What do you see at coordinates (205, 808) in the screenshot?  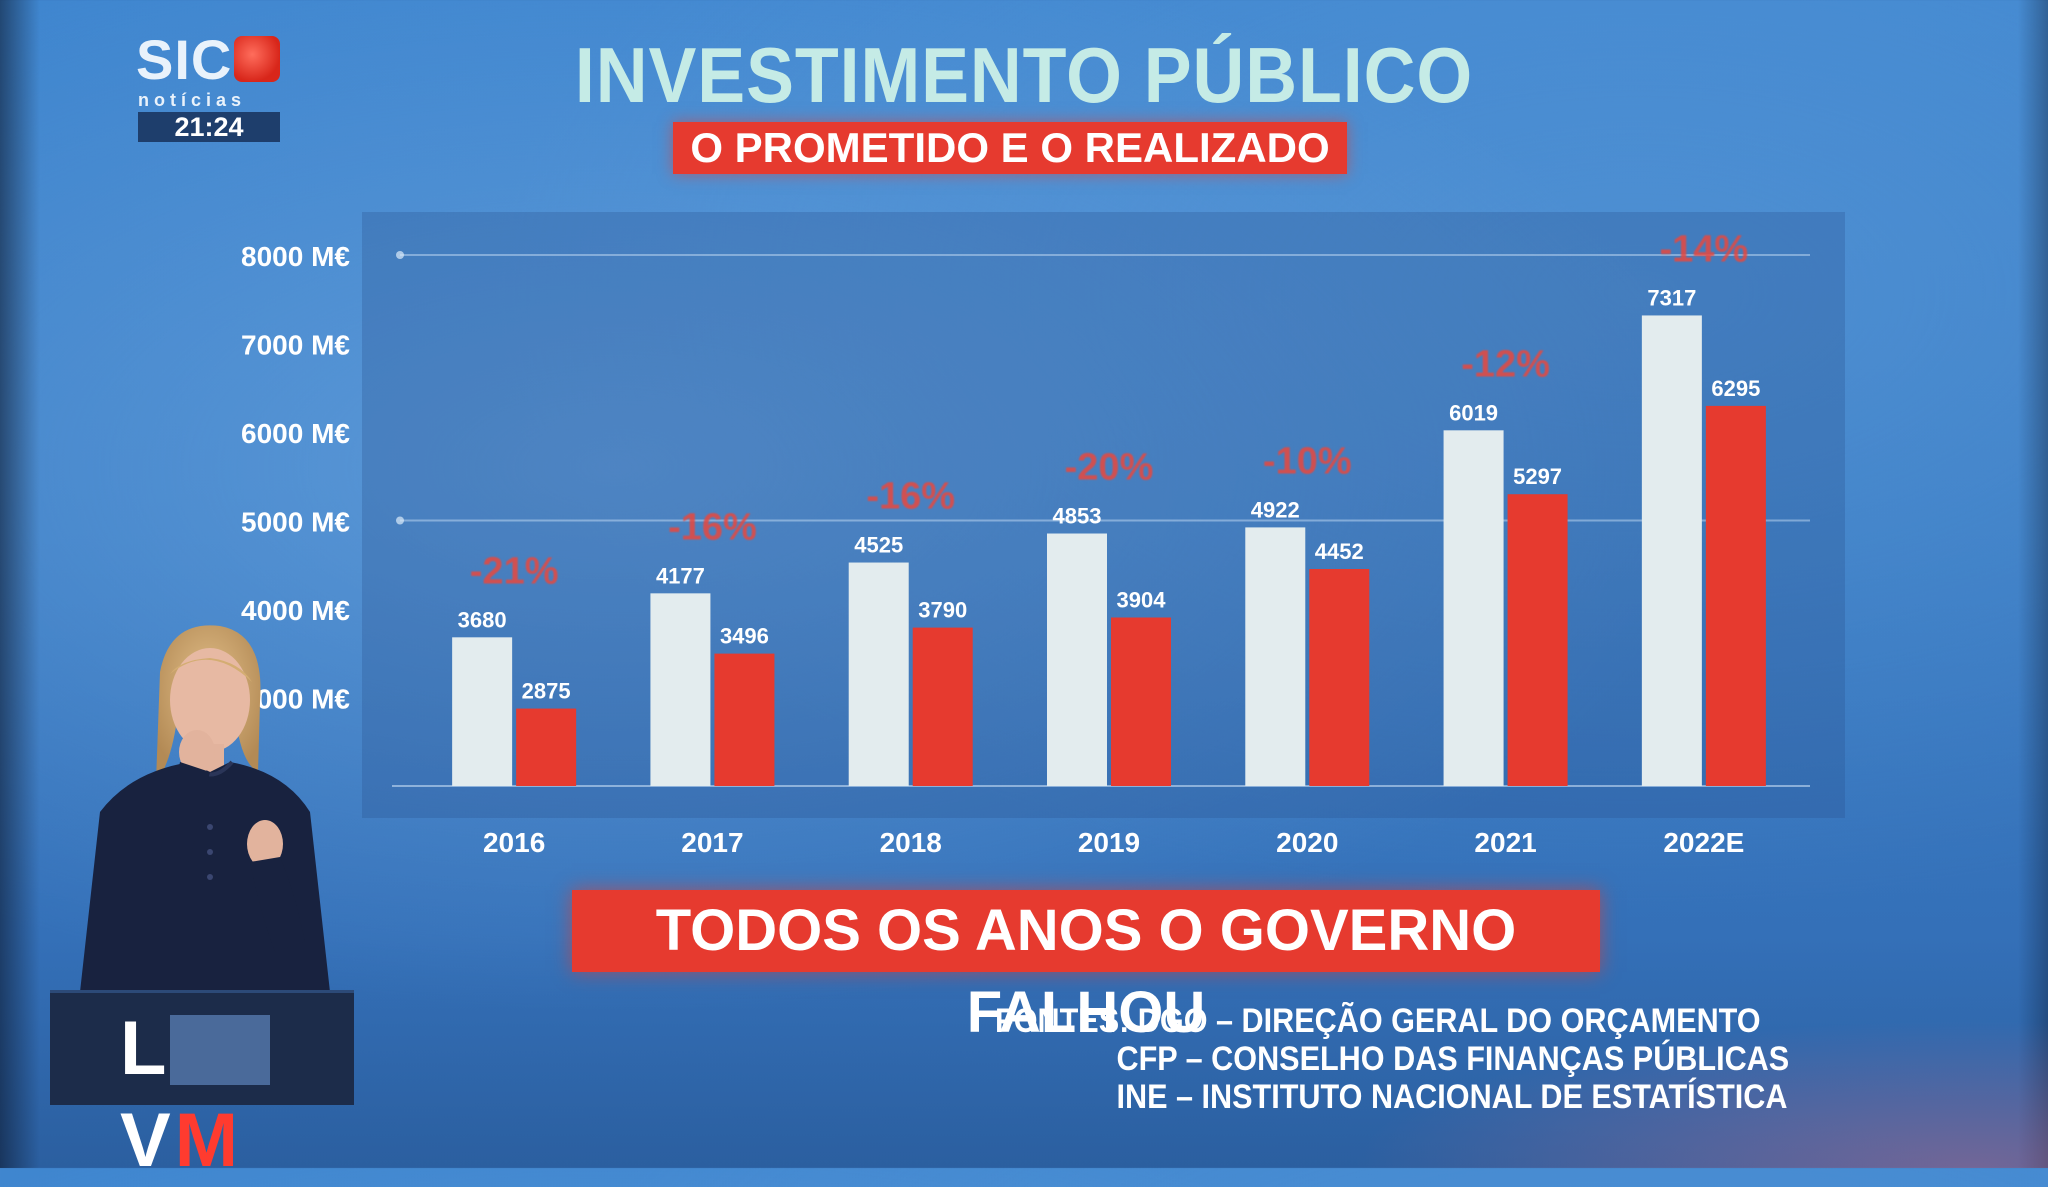 I see `sign-language-interpreter` at bounding box center [205, 808].